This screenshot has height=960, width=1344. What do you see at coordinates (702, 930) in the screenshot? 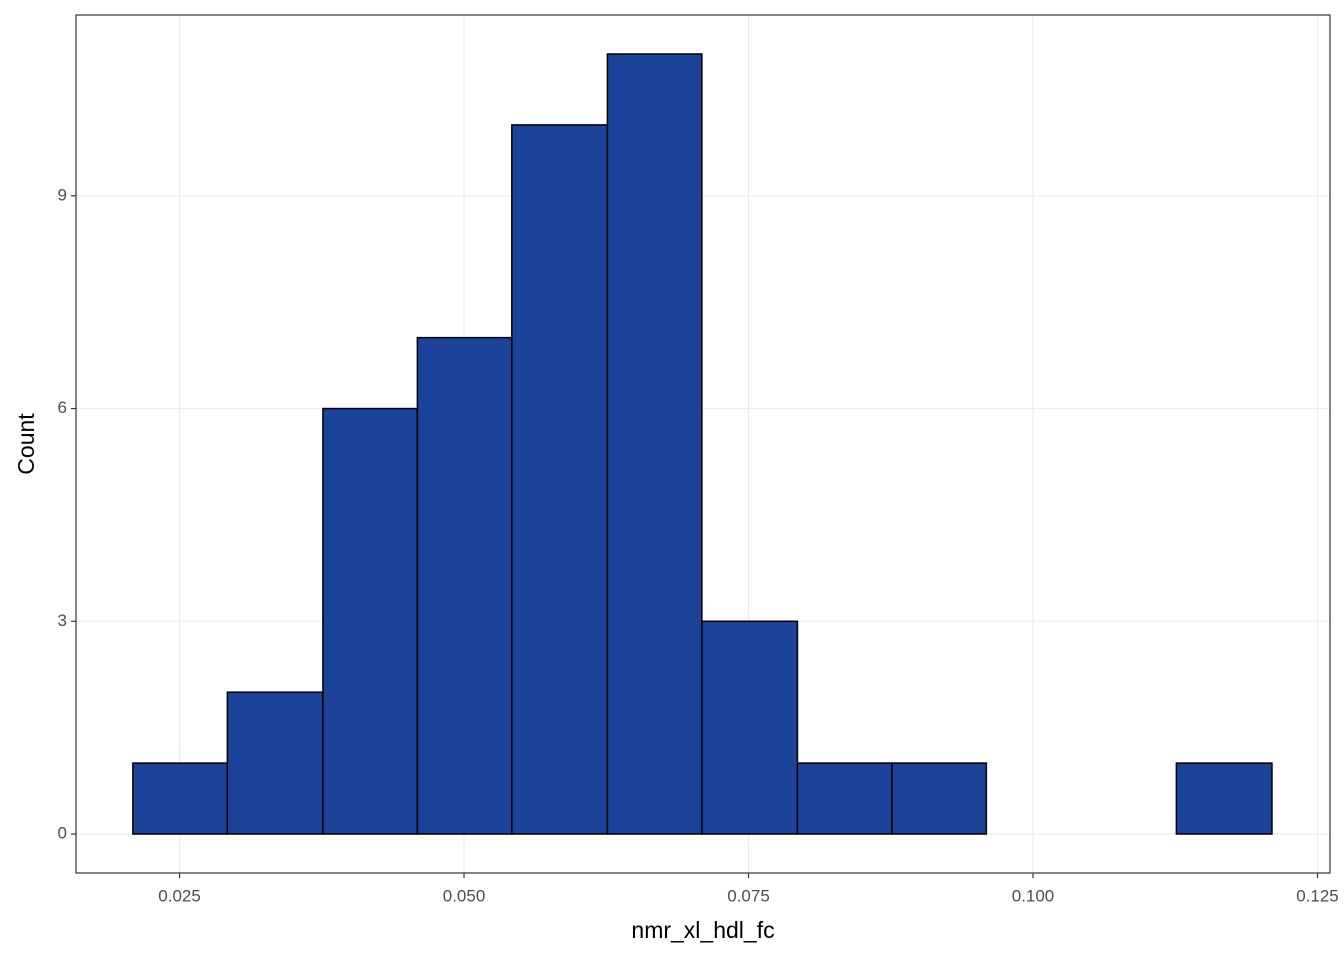
I see `x-axis-title: nmr_xl_hdl_fc` at bounding box center [702, 930].